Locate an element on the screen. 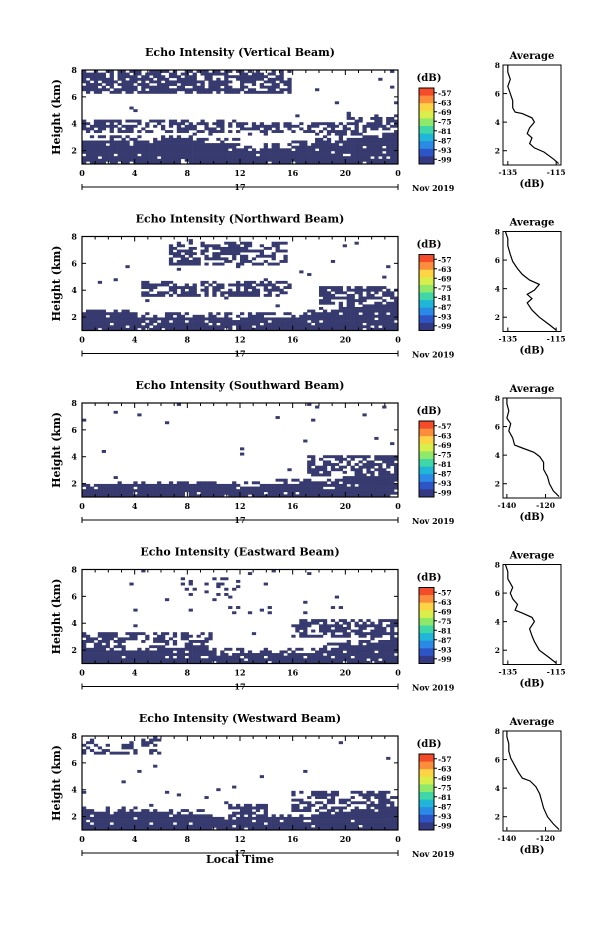 Image resolution: width=615 pixels, height=933 pixels. x-tick-label: 4 is located at coordinates (135, 673).